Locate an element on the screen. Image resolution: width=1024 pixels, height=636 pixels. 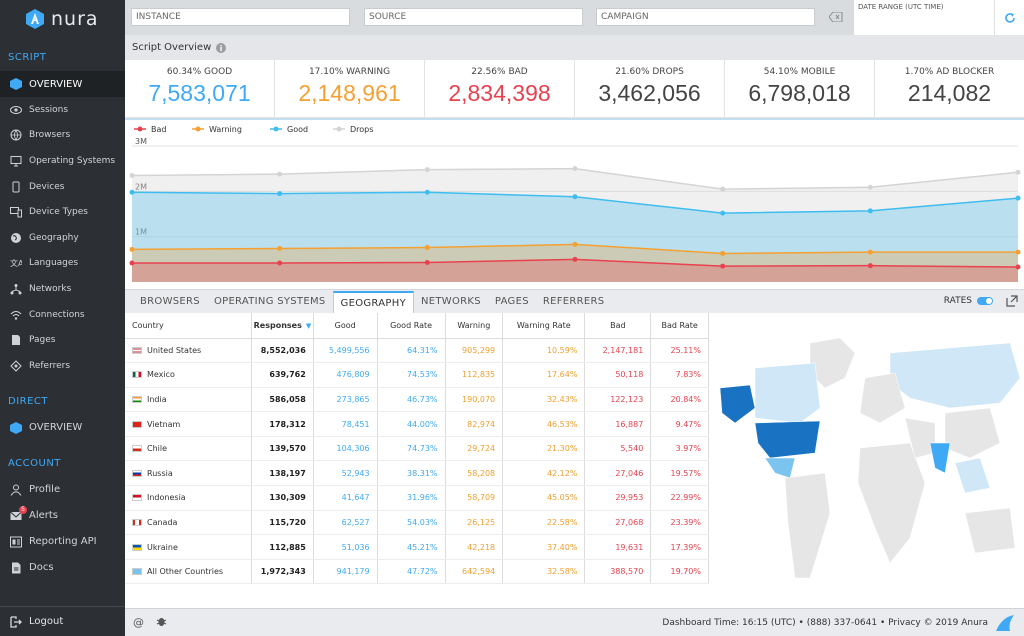
nav-item-browsers: Browsers is located at coordinates (62, 136).